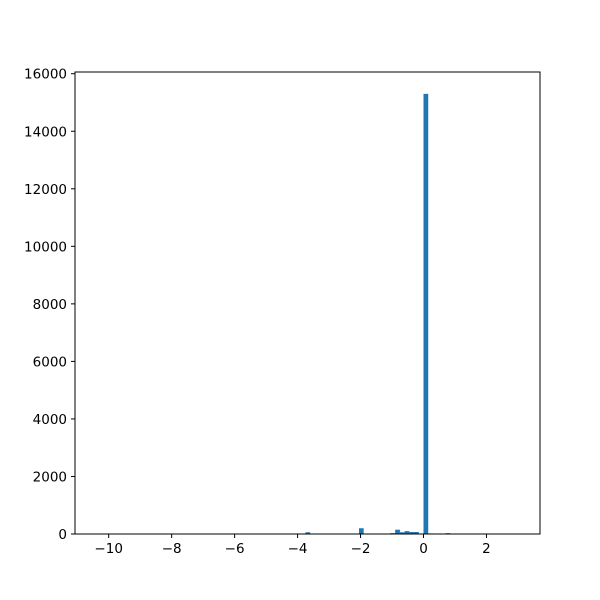 Image resolution: width=600 pixels, height=600 pixels. What do you see at coordinates (486, 549) in the screenshot?
I see `x-tick-label: 2` at bounding box center [486, 549].